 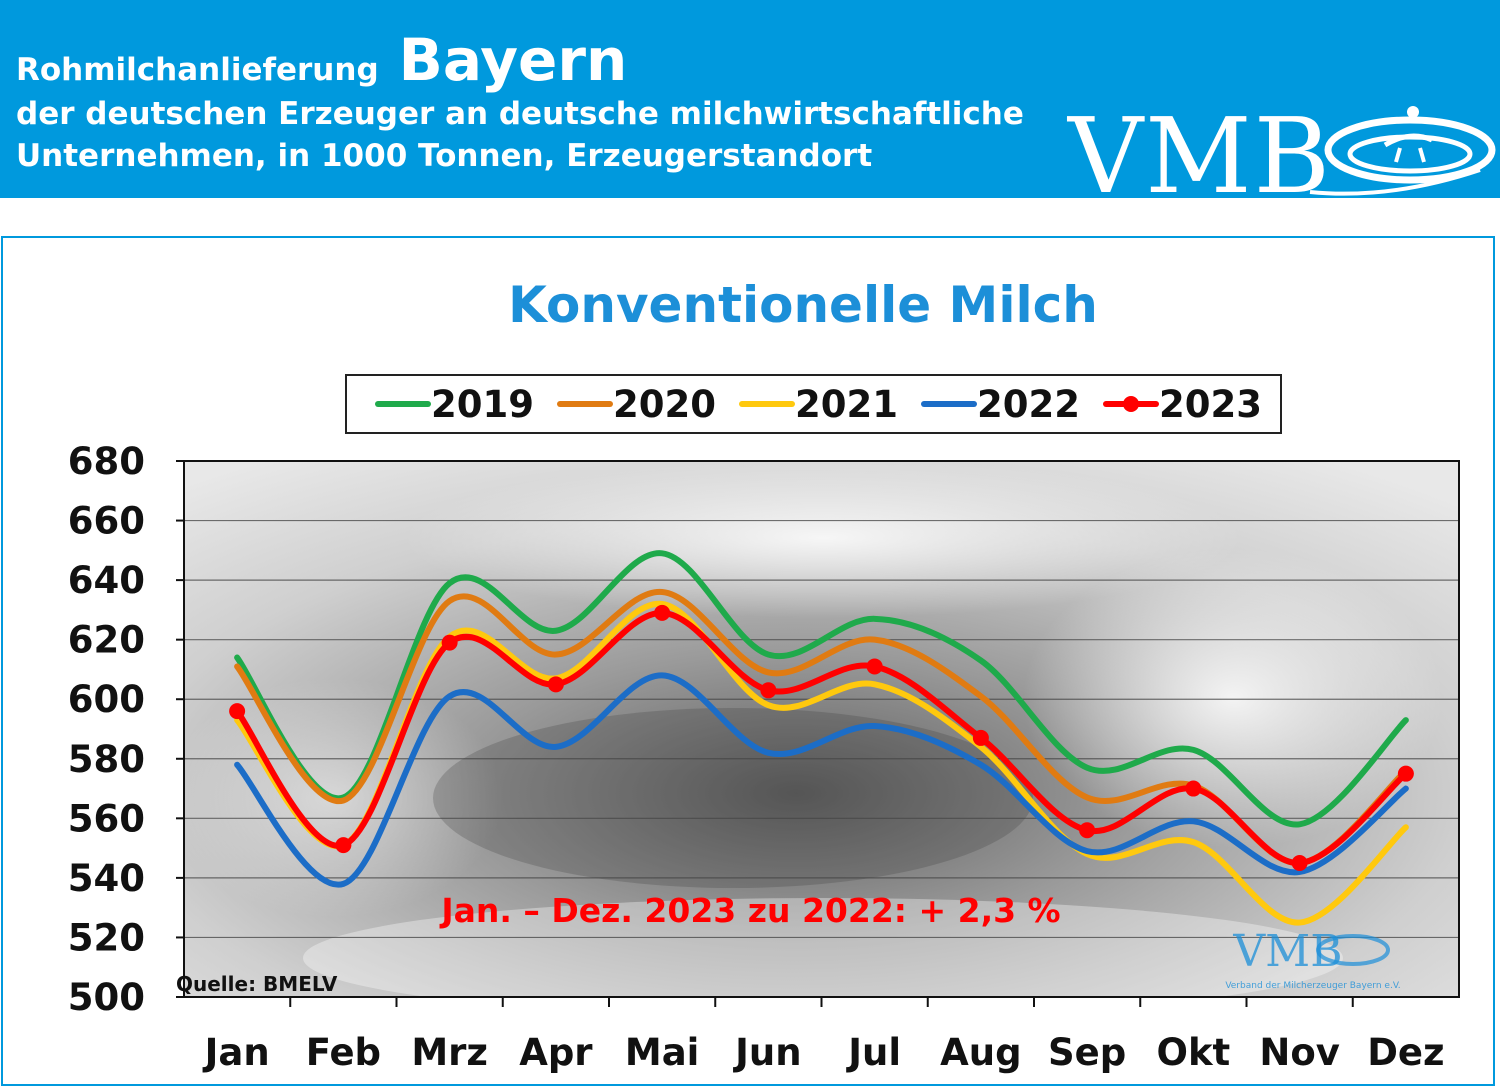 I want to click on x-tick-label: Mrz, so click(x=449, y=1052).